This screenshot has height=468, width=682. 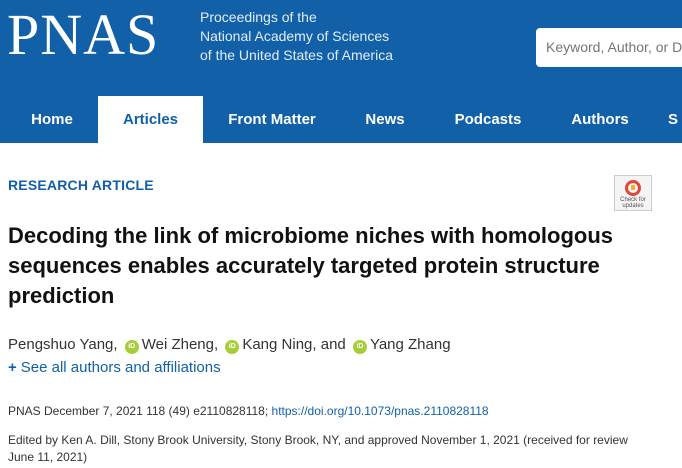 What do you see at coordinates (150, 119) in the screenshot?
I see `nav-articles: Articles` at bounding box center [150, 119].